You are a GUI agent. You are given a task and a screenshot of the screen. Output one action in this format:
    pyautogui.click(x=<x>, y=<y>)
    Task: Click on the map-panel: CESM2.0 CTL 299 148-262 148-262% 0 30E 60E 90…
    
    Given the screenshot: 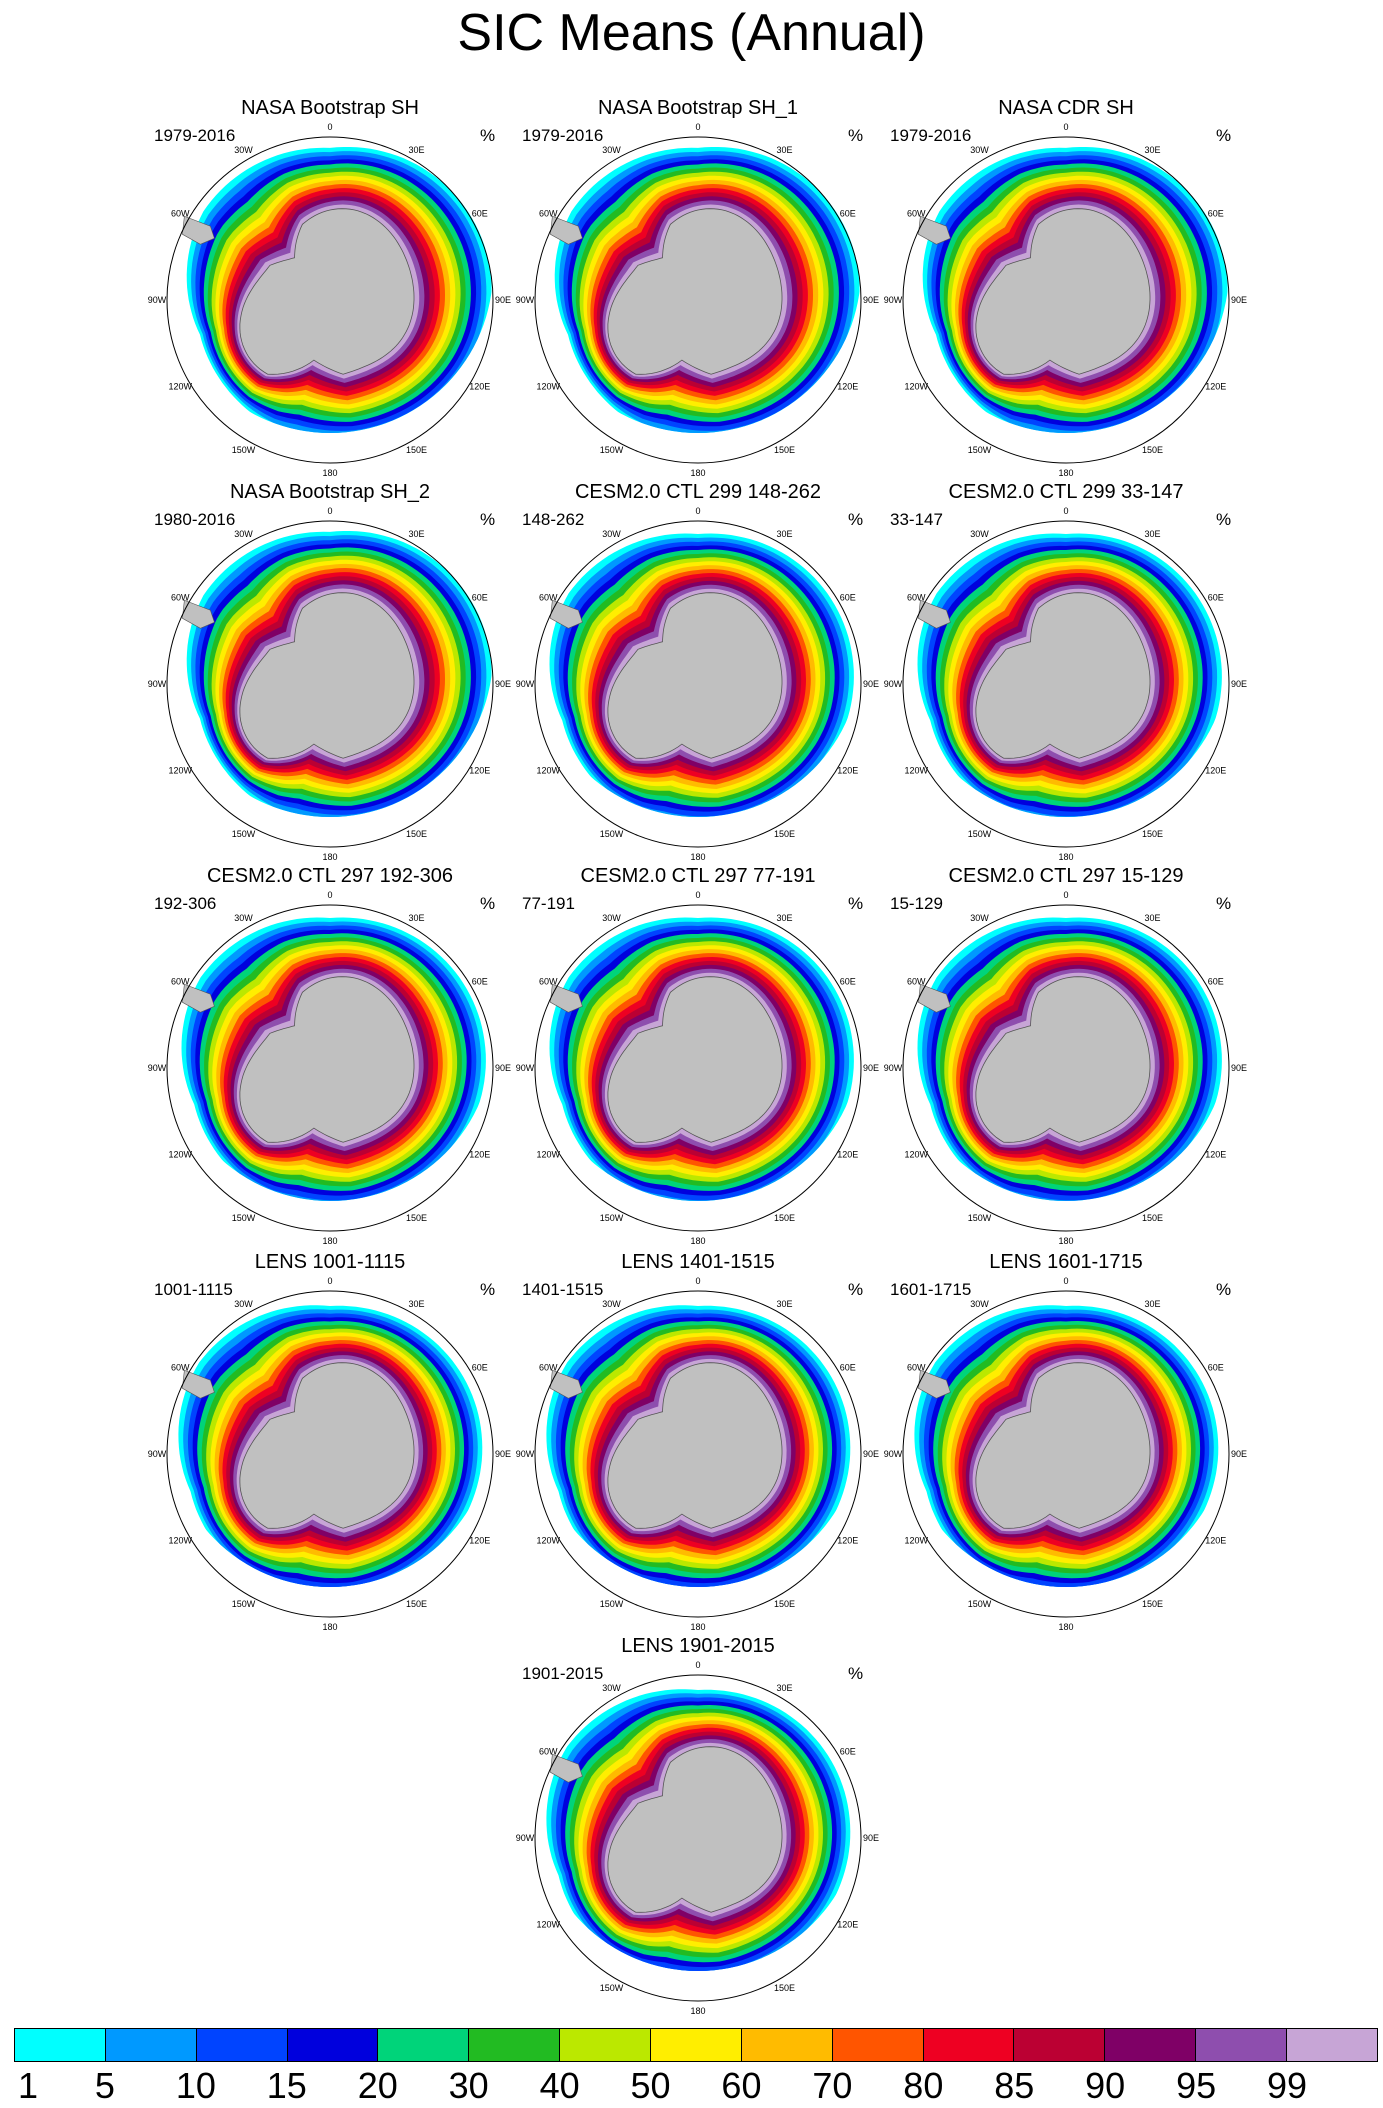 What is the action you would take?
    pyautogui.click(x=697, y=671)
    